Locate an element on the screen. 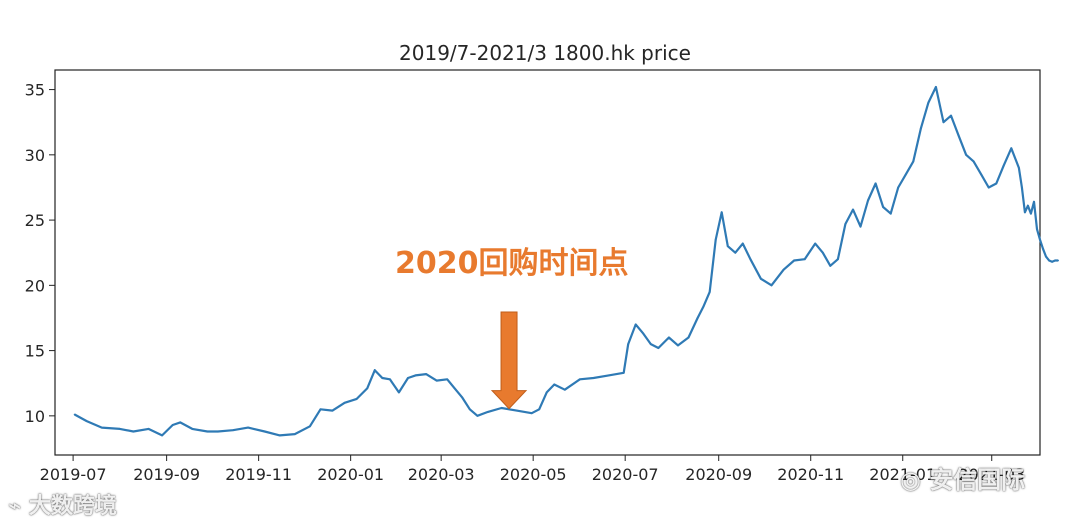 Image resolution: width=1080 pixels, height=526 pixels. y-tick-label: 20 is located at coordinates (35, 285).